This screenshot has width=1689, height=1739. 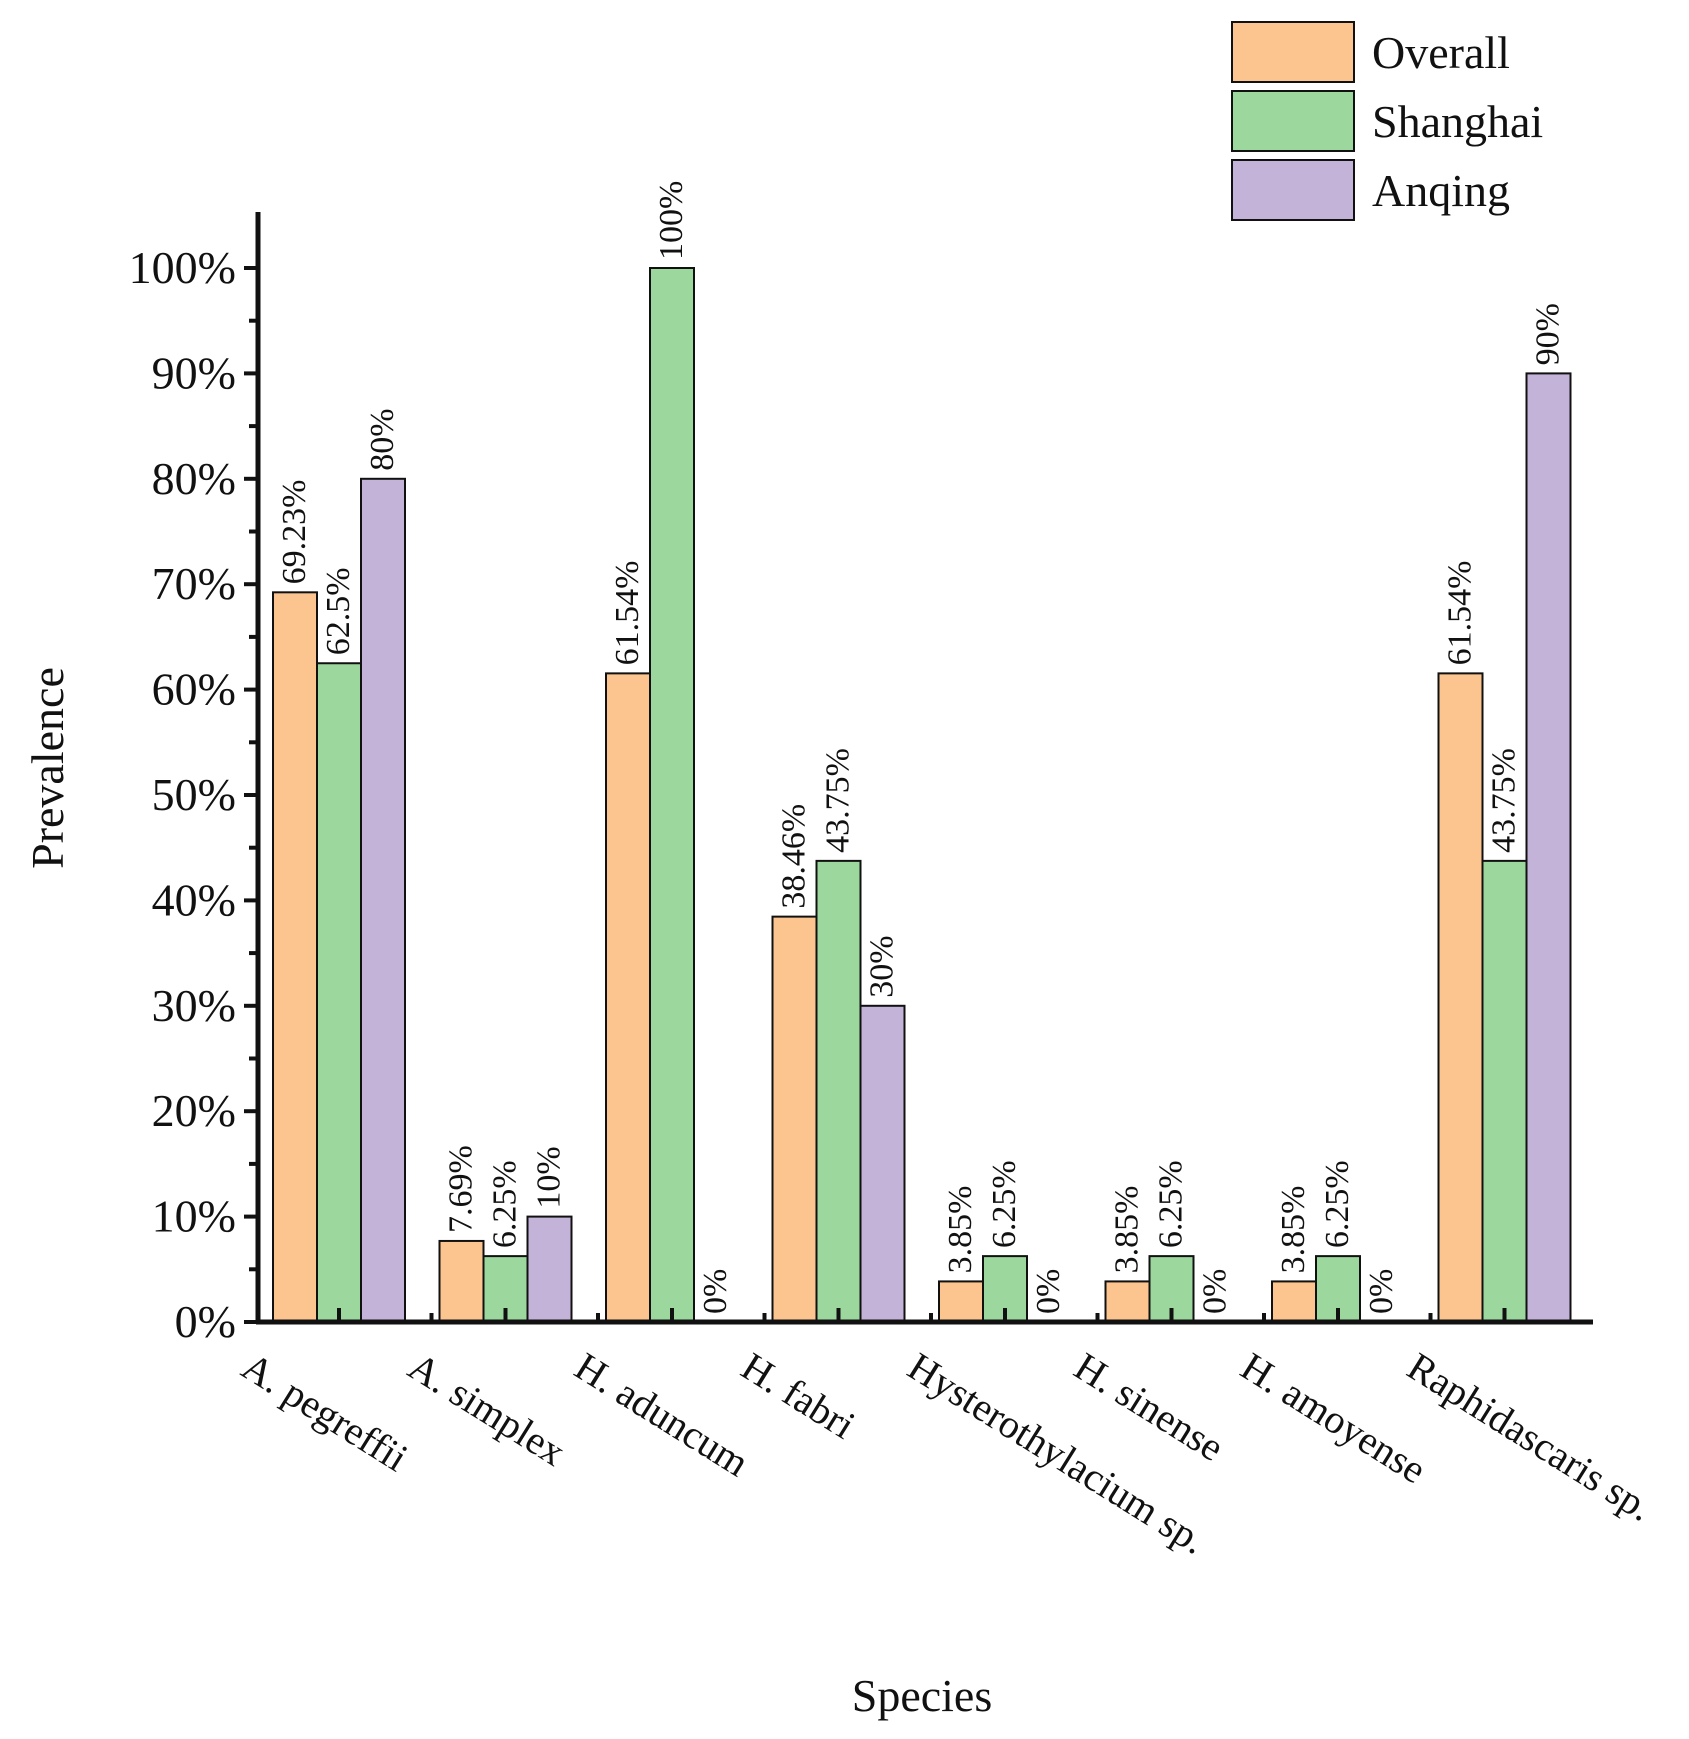 What do you see at coordinates (194, 899) in the screenshot?
I see `y-tick-label: 40%` at bounding box center [194, 899].